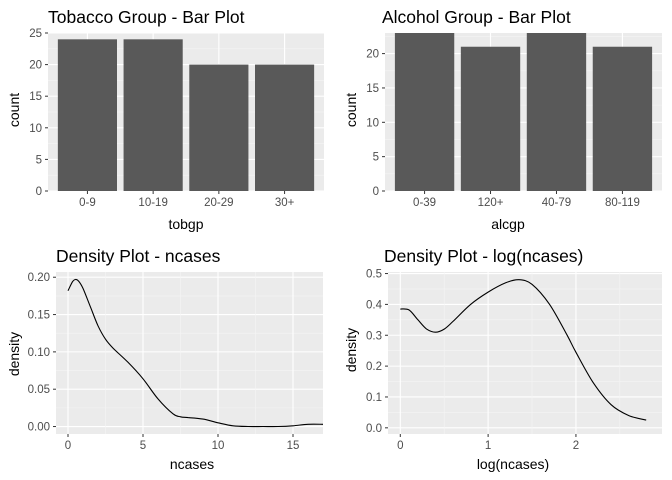 The height and width of the screenshot is (480, 672). I want to click on x-tick-label: 30+, so click(285, 203).